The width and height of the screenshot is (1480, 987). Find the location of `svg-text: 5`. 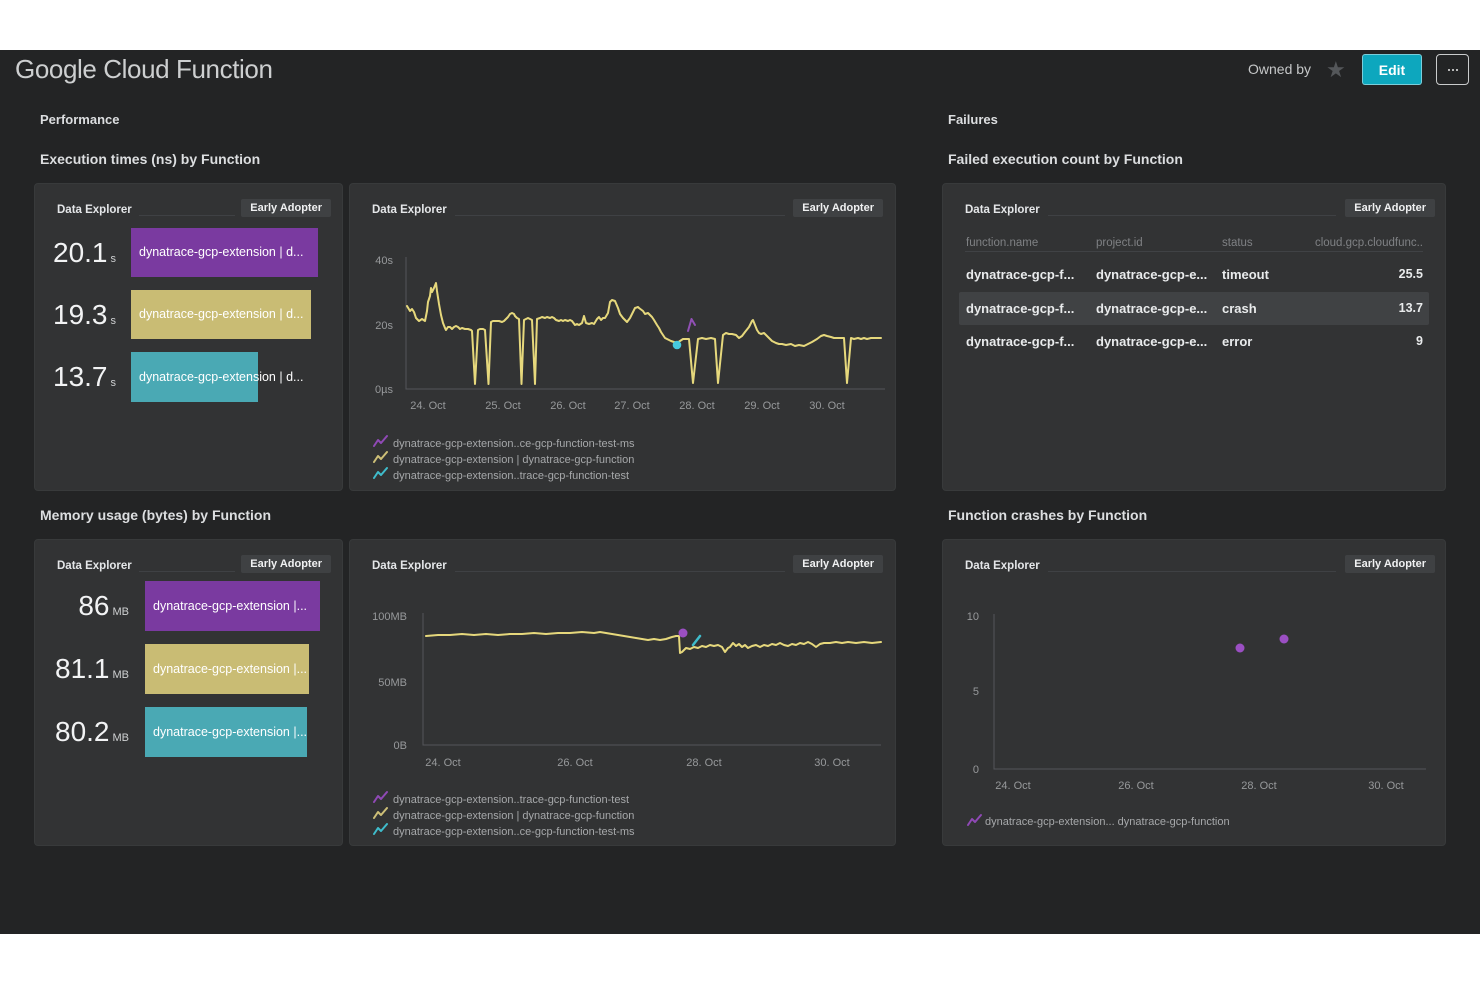

svg-text: 5 is located at coordinates (976, 692).